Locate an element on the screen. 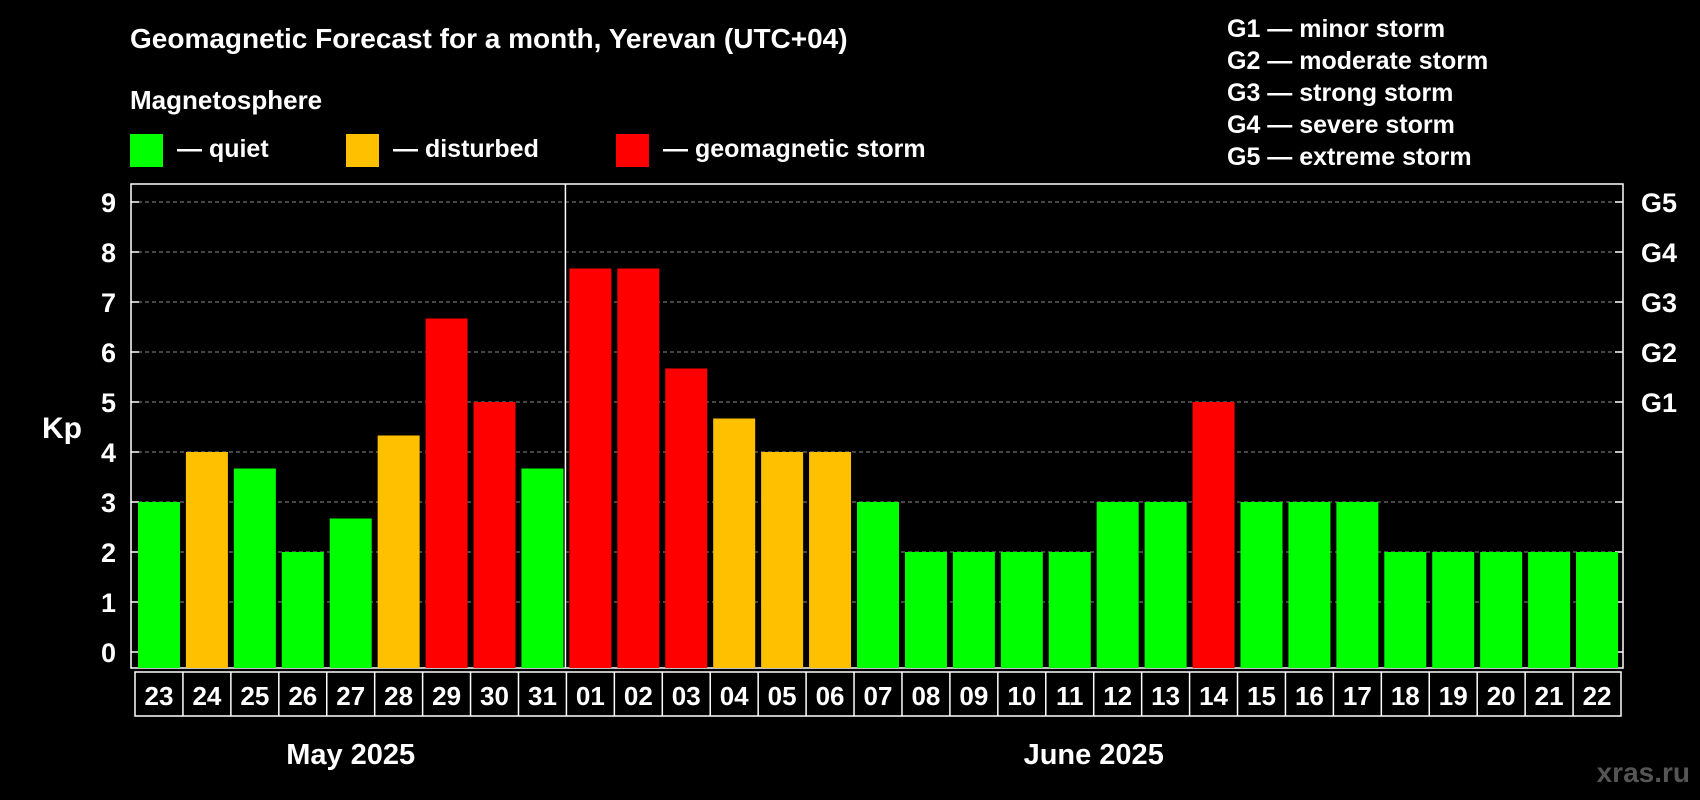  y-tick-label: 7 is located at coordinates (108, 303).